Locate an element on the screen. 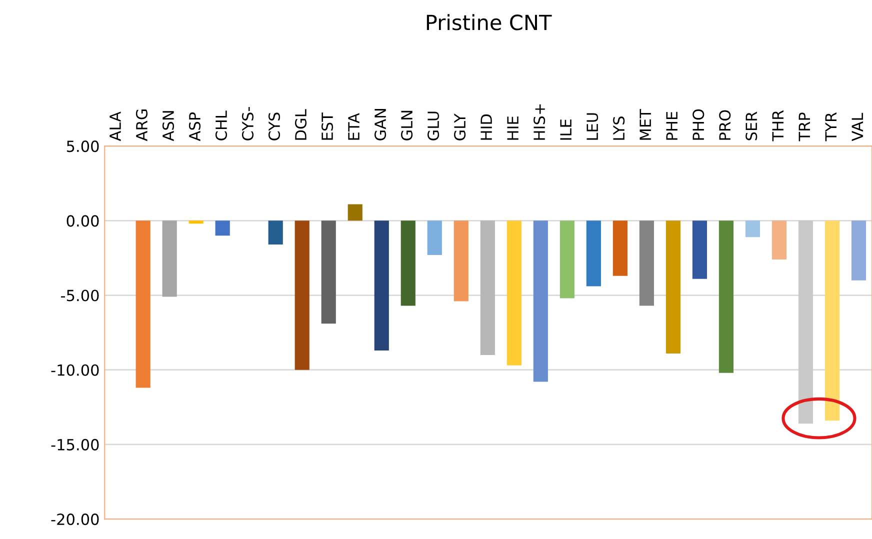 This screenshot has width=872, height=539. x-tick-label: ARG is located at coordinates (142, 126).